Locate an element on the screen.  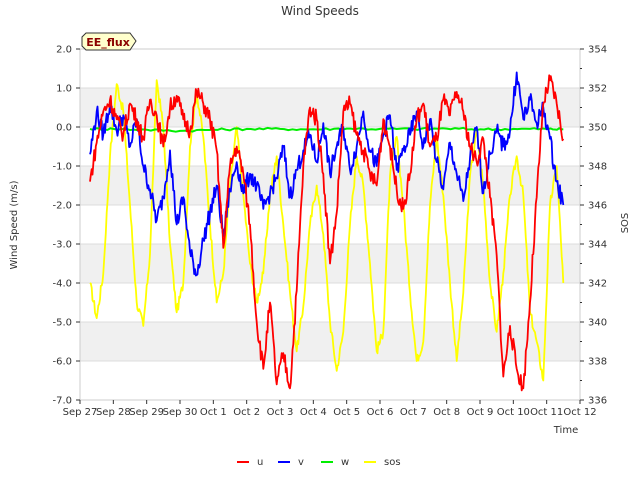
y2-tick-label: 340 is located at coordinates (597, 323).